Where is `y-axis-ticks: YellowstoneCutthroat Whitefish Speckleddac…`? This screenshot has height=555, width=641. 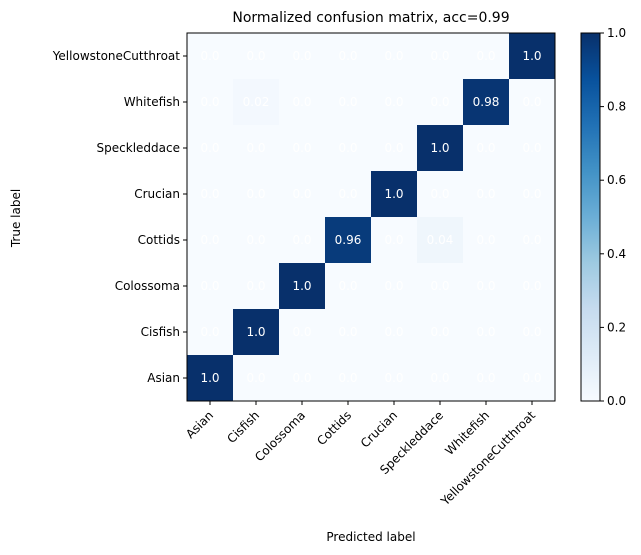 y-axis-ticks: YellowstoneCutthroat Whitefish Speckleddac… is located at coordinates (119, 217).